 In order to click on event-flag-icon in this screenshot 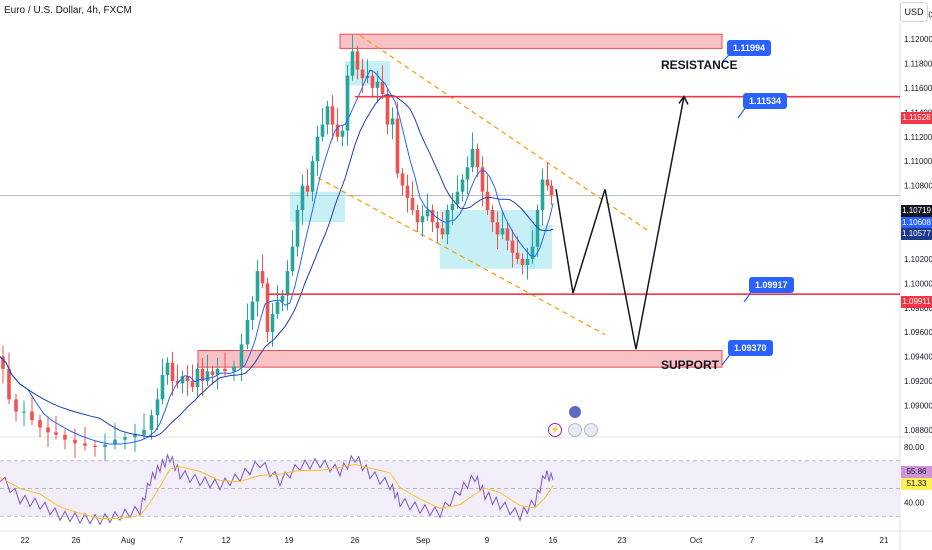, I will do `click(575, 412)`.